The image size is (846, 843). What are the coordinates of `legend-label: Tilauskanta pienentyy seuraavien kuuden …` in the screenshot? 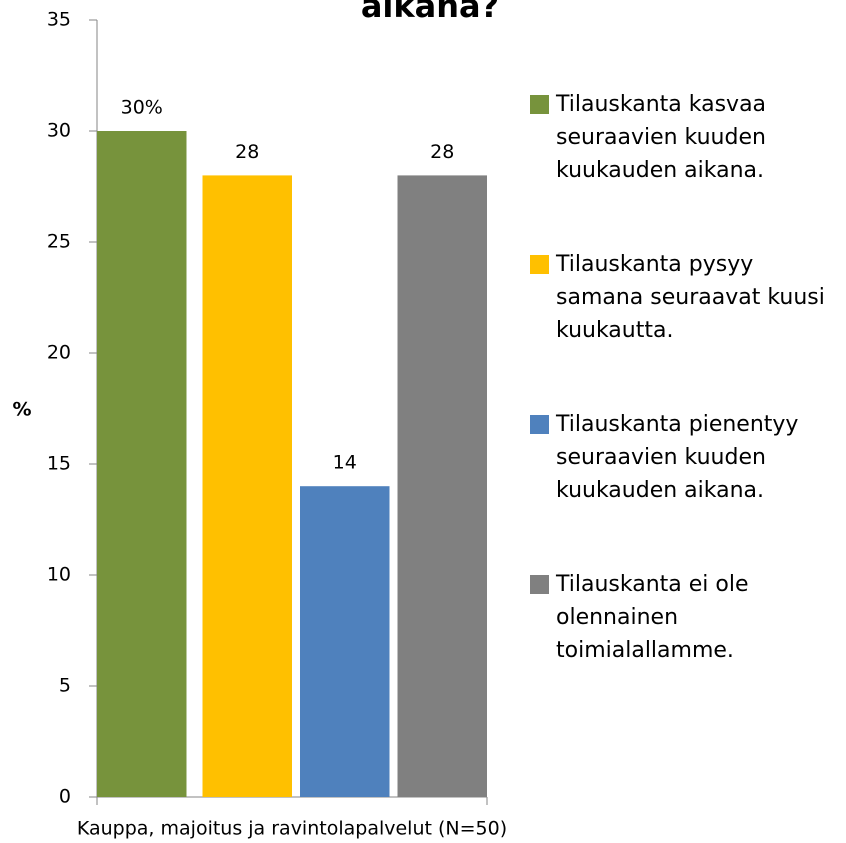 It's located at (677, 457).